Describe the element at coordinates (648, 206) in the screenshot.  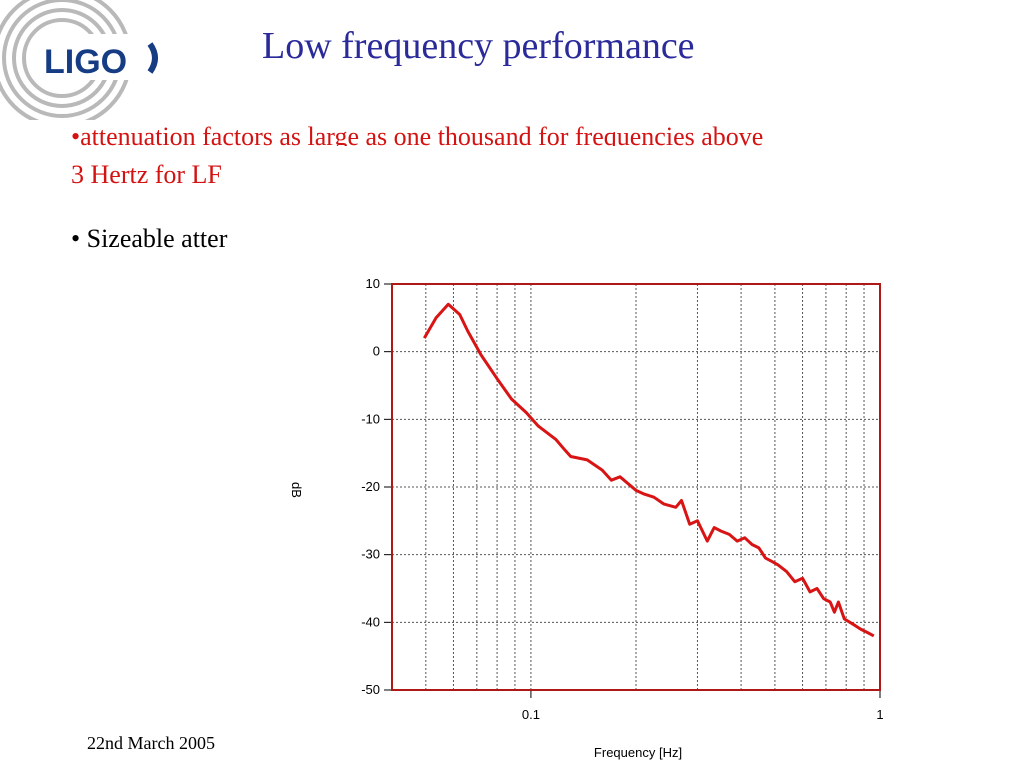
I see `chart-backdrop` at that location.